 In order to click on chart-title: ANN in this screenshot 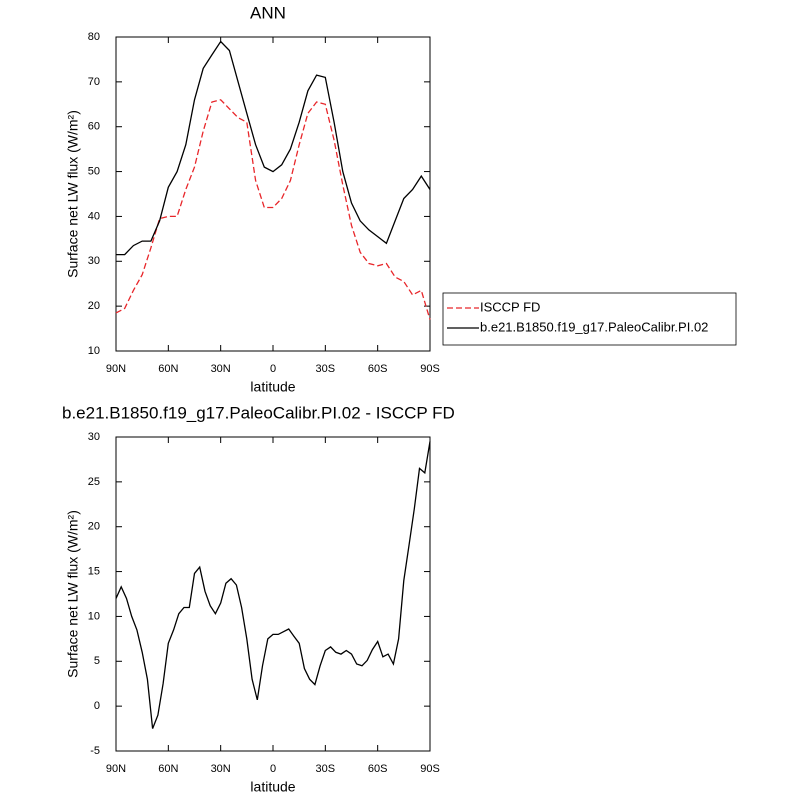, I will do `click(268, 12)`.